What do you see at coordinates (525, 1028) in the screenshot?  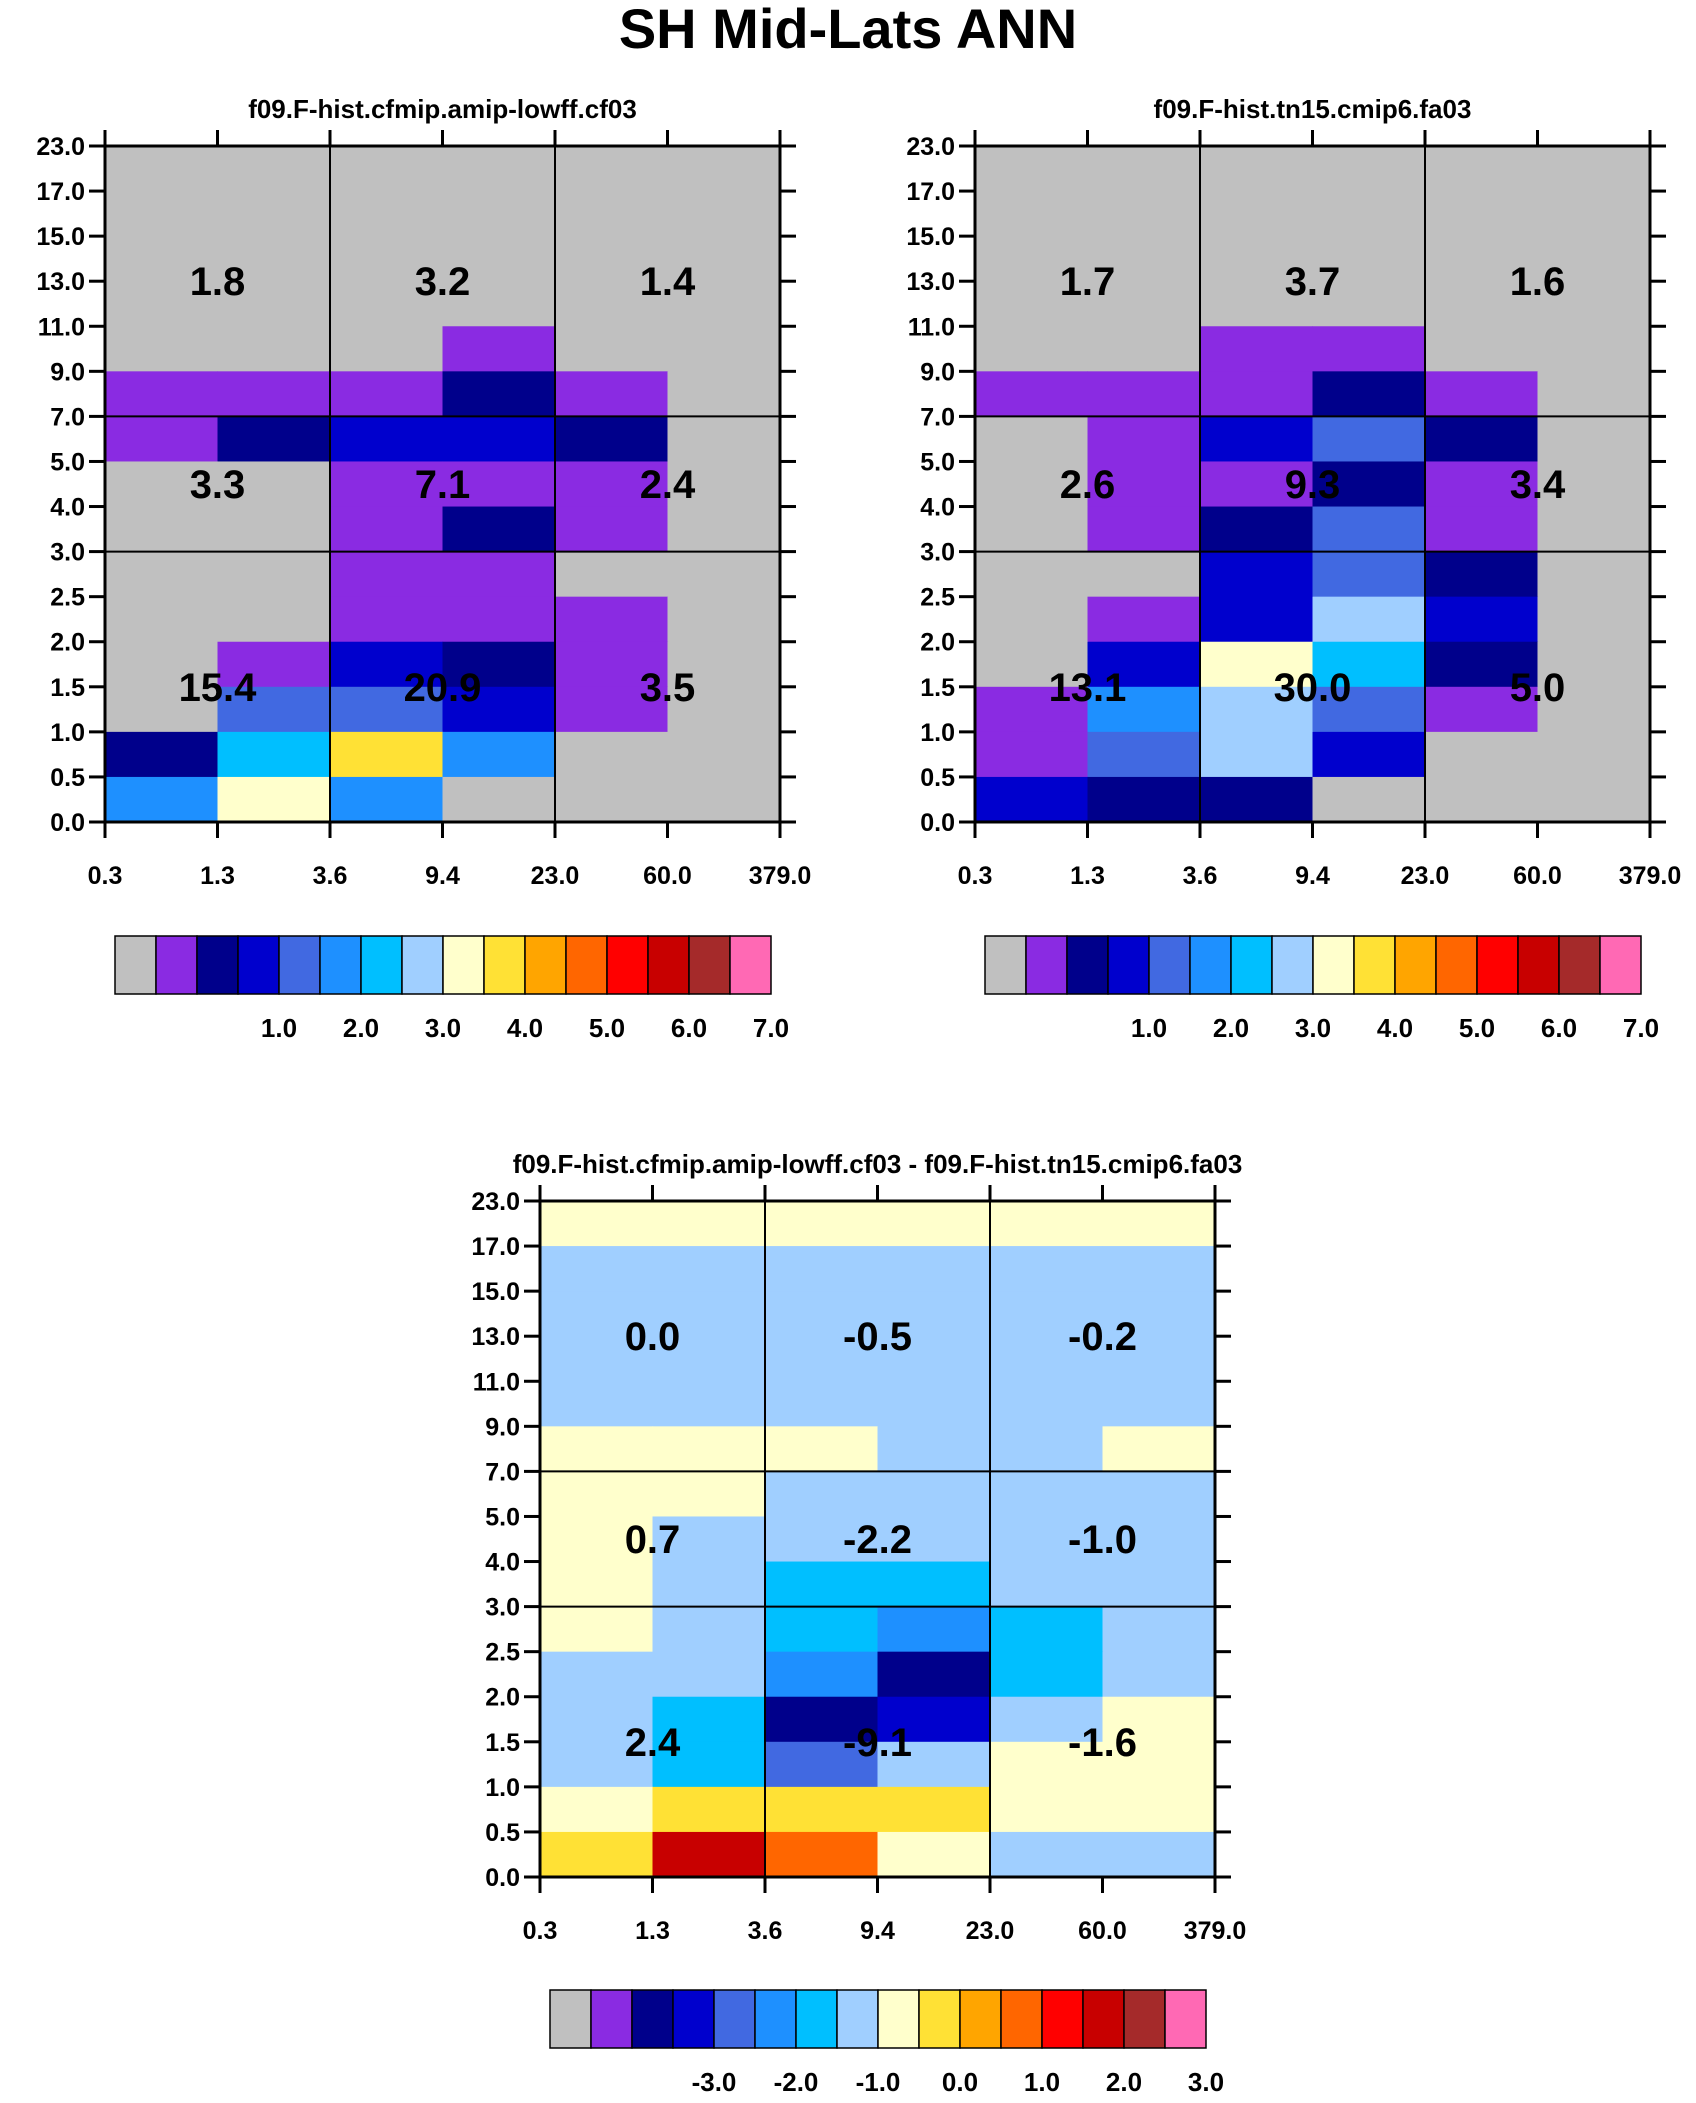 I see `colorbar-label: 4.0` at bounding box center [525, 1028].